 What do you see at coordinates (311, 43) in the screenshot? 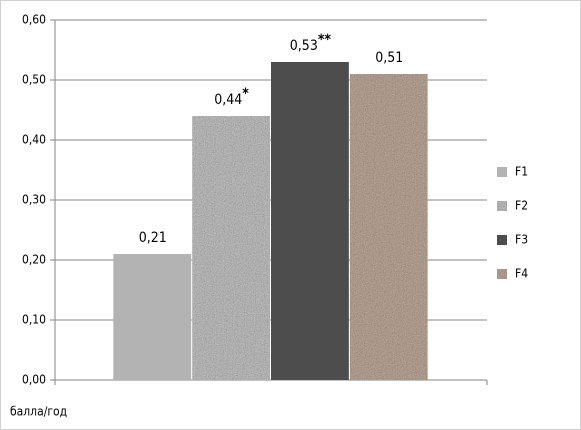
I see `data-label: 0,53**` at bounding box center [311, 43].